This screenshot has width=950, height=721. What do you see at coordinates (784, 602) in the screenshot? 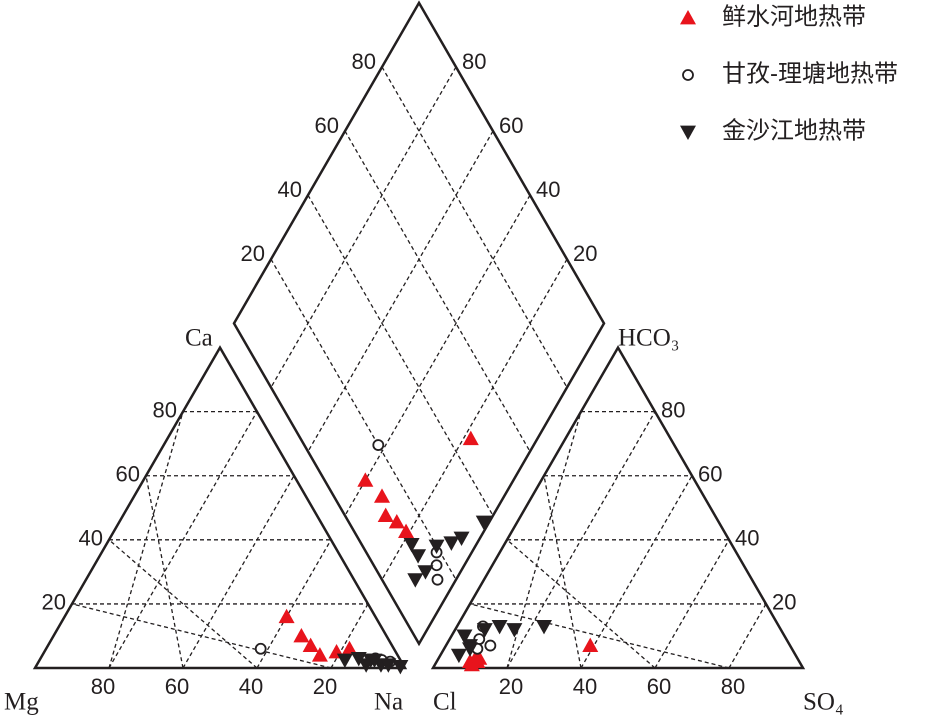
I see `hco3-tick-label: 20` at bounding box center [784, 602].